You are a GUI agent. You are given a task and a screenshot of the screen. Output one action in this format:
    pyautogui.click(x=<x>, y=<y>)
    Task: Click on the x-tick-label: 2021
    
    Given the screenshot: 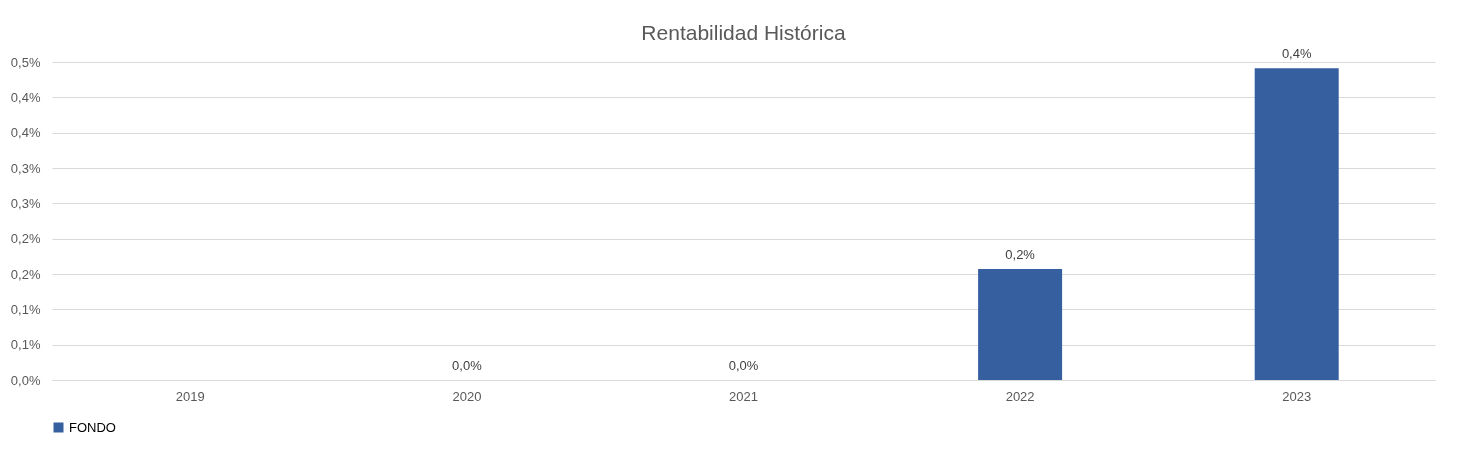 What is the action you would take?
    pyautogui.click(x=743, y=396)
    